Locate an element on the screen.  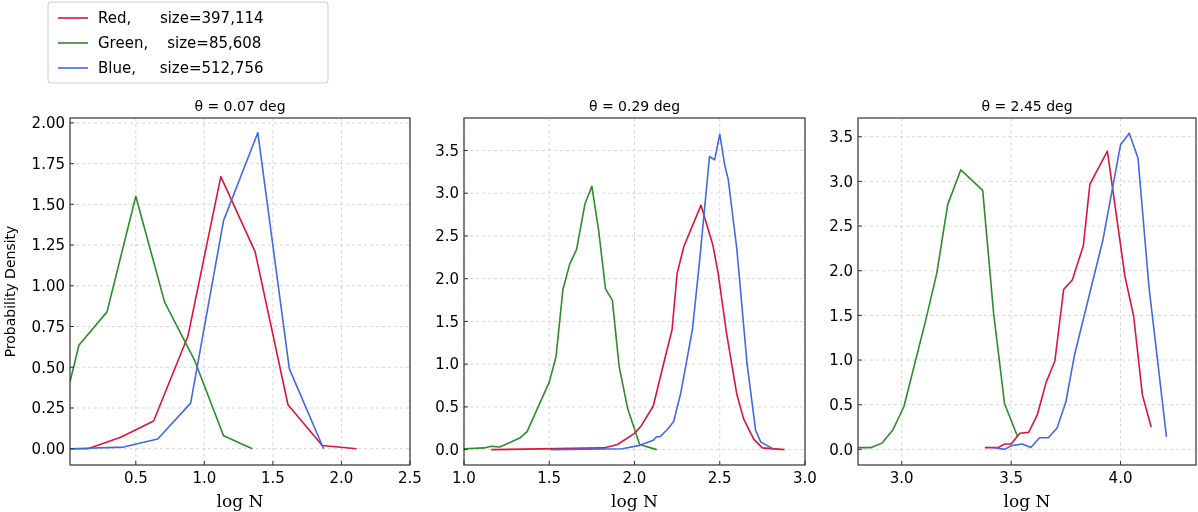
x-tick-label: 0.5 is located at coordinates (135, 478).